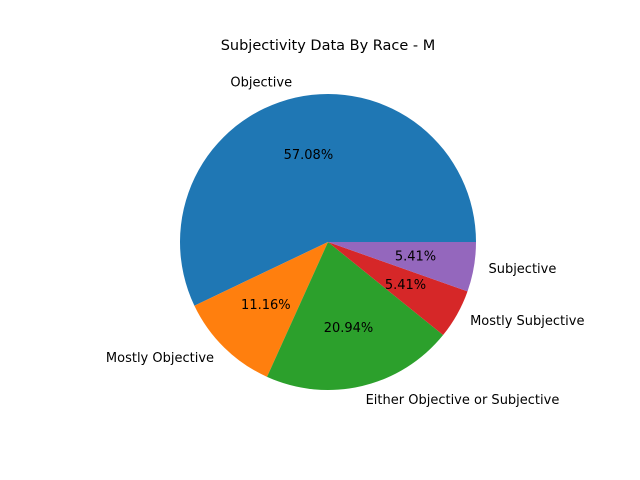 This screenshot has width=640, height=480. I want to click on slice-mostly-subjective, so click(398, 289).